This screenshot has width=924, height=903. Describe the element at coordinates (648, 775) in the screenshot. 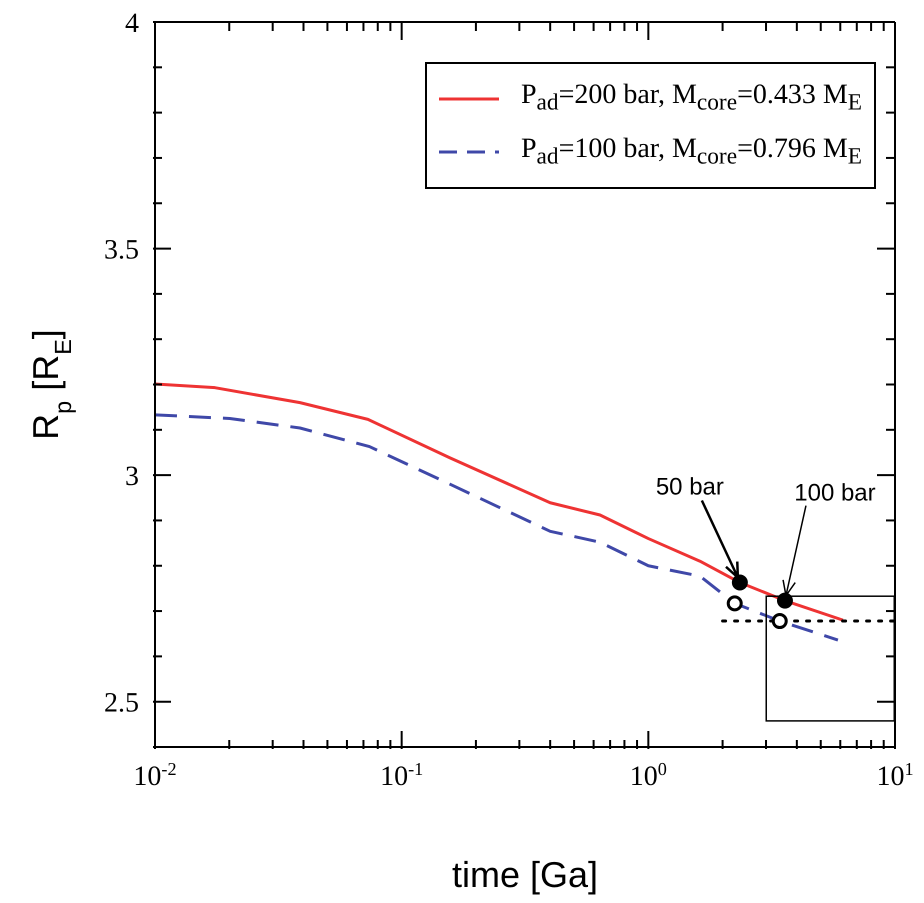

I see `x-tick-label: 10$^{0}$` at that location.